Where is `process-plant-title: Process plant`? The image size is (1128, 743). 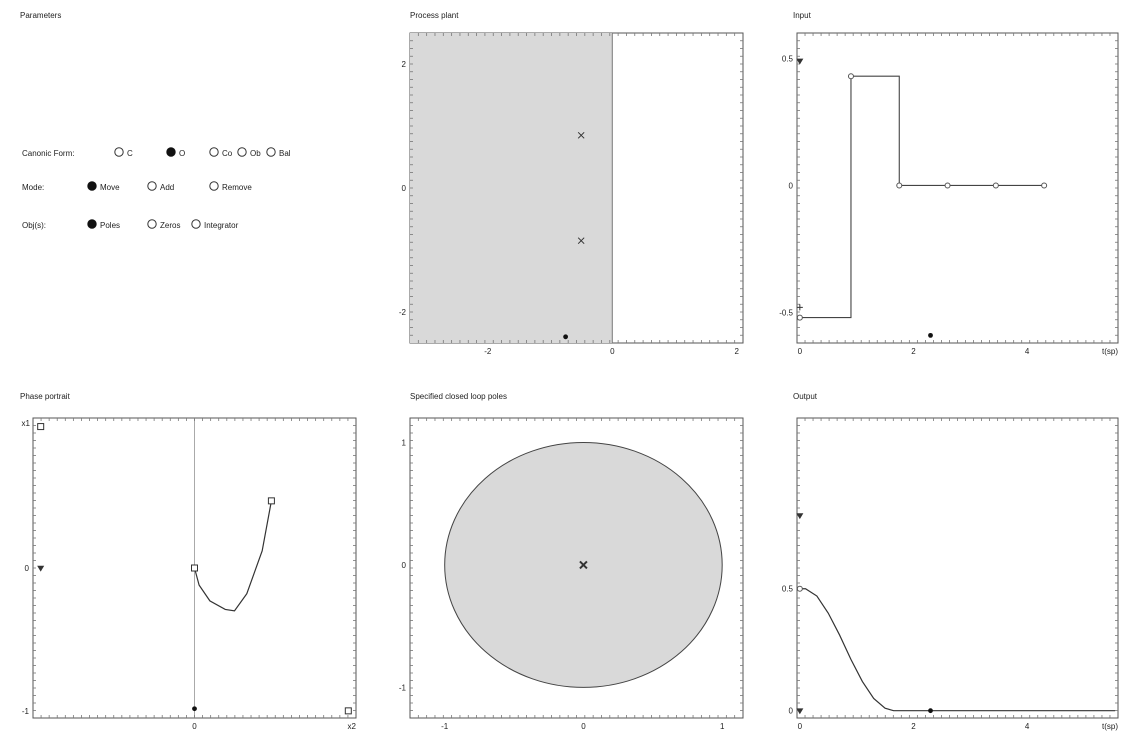 process-plant-title: Process plant is located at coordinates (434, 15).